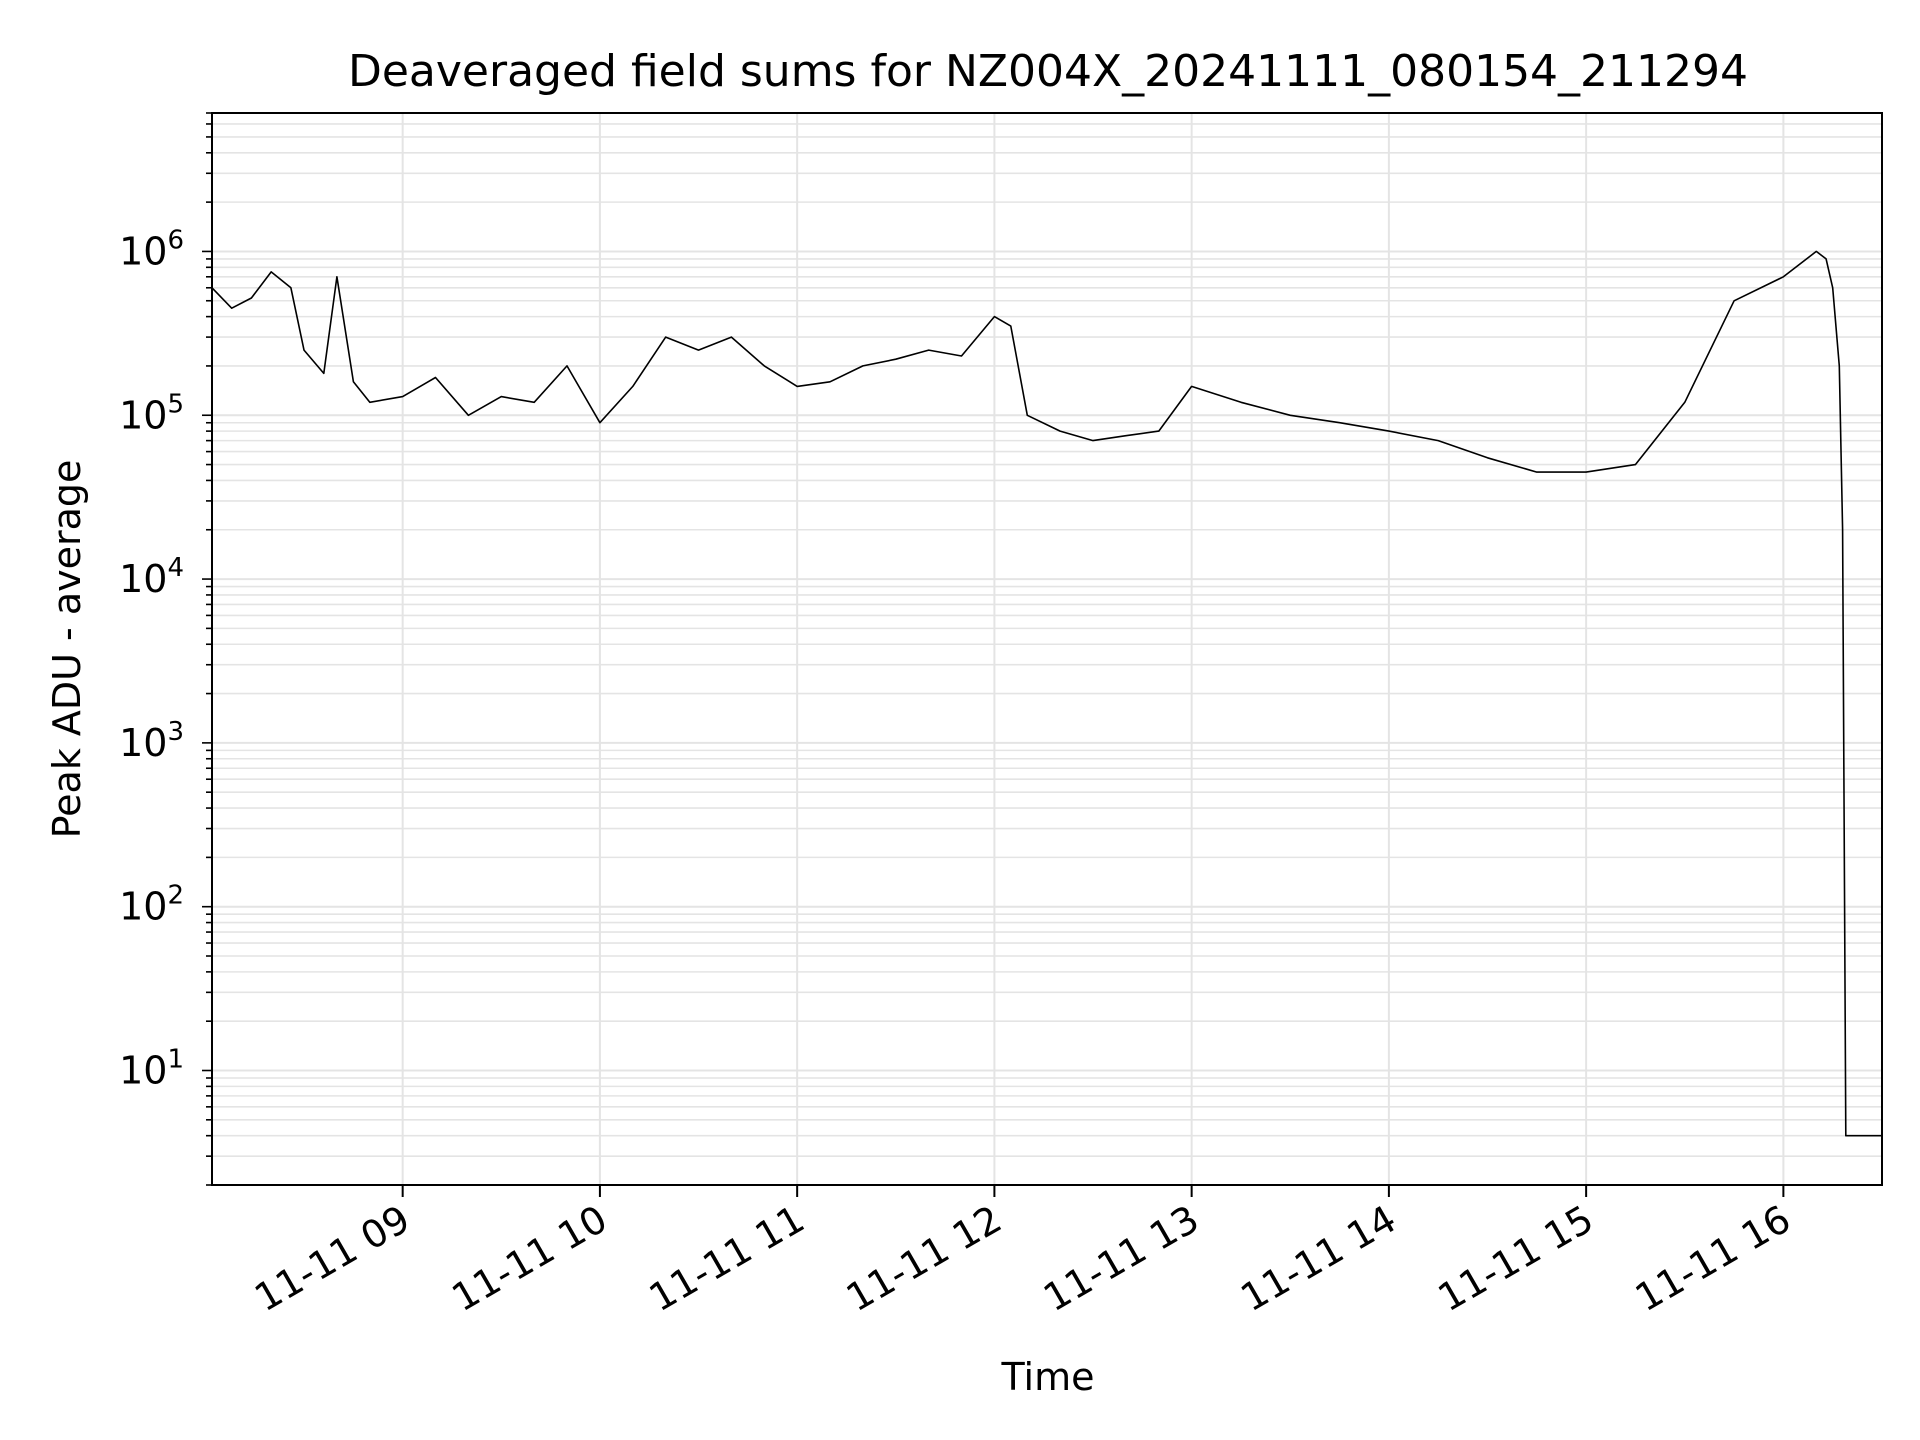 This screenshot has width=1920, height=1440. I want to click on y-tick-label: 101, so click(151, 1069).